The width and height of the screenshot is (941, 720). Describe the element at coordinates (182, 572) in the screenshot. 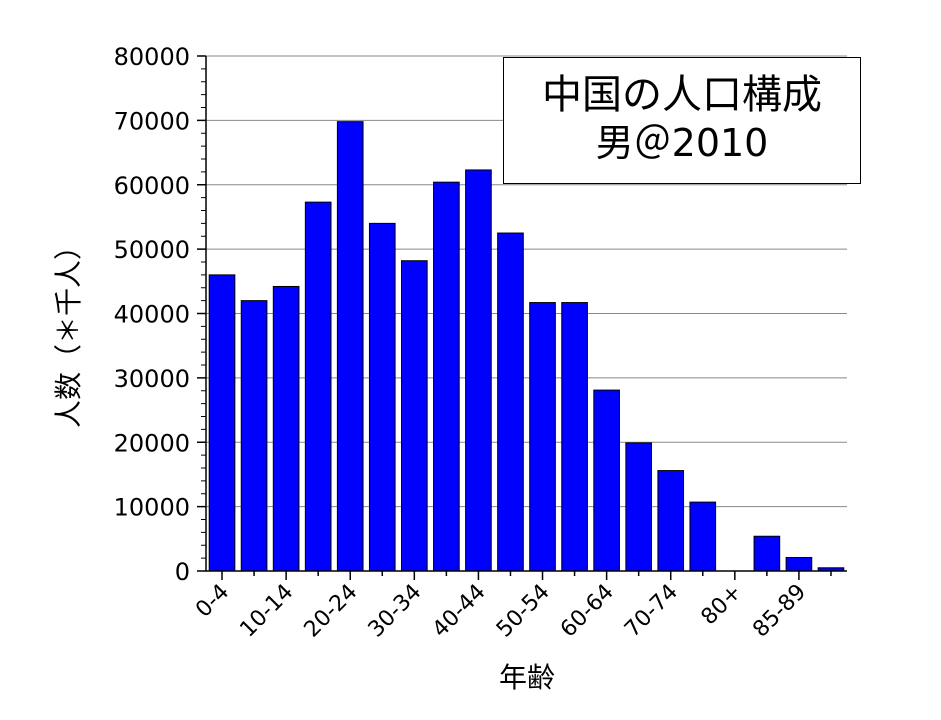

I see `y-tick-label: 0` at that location.